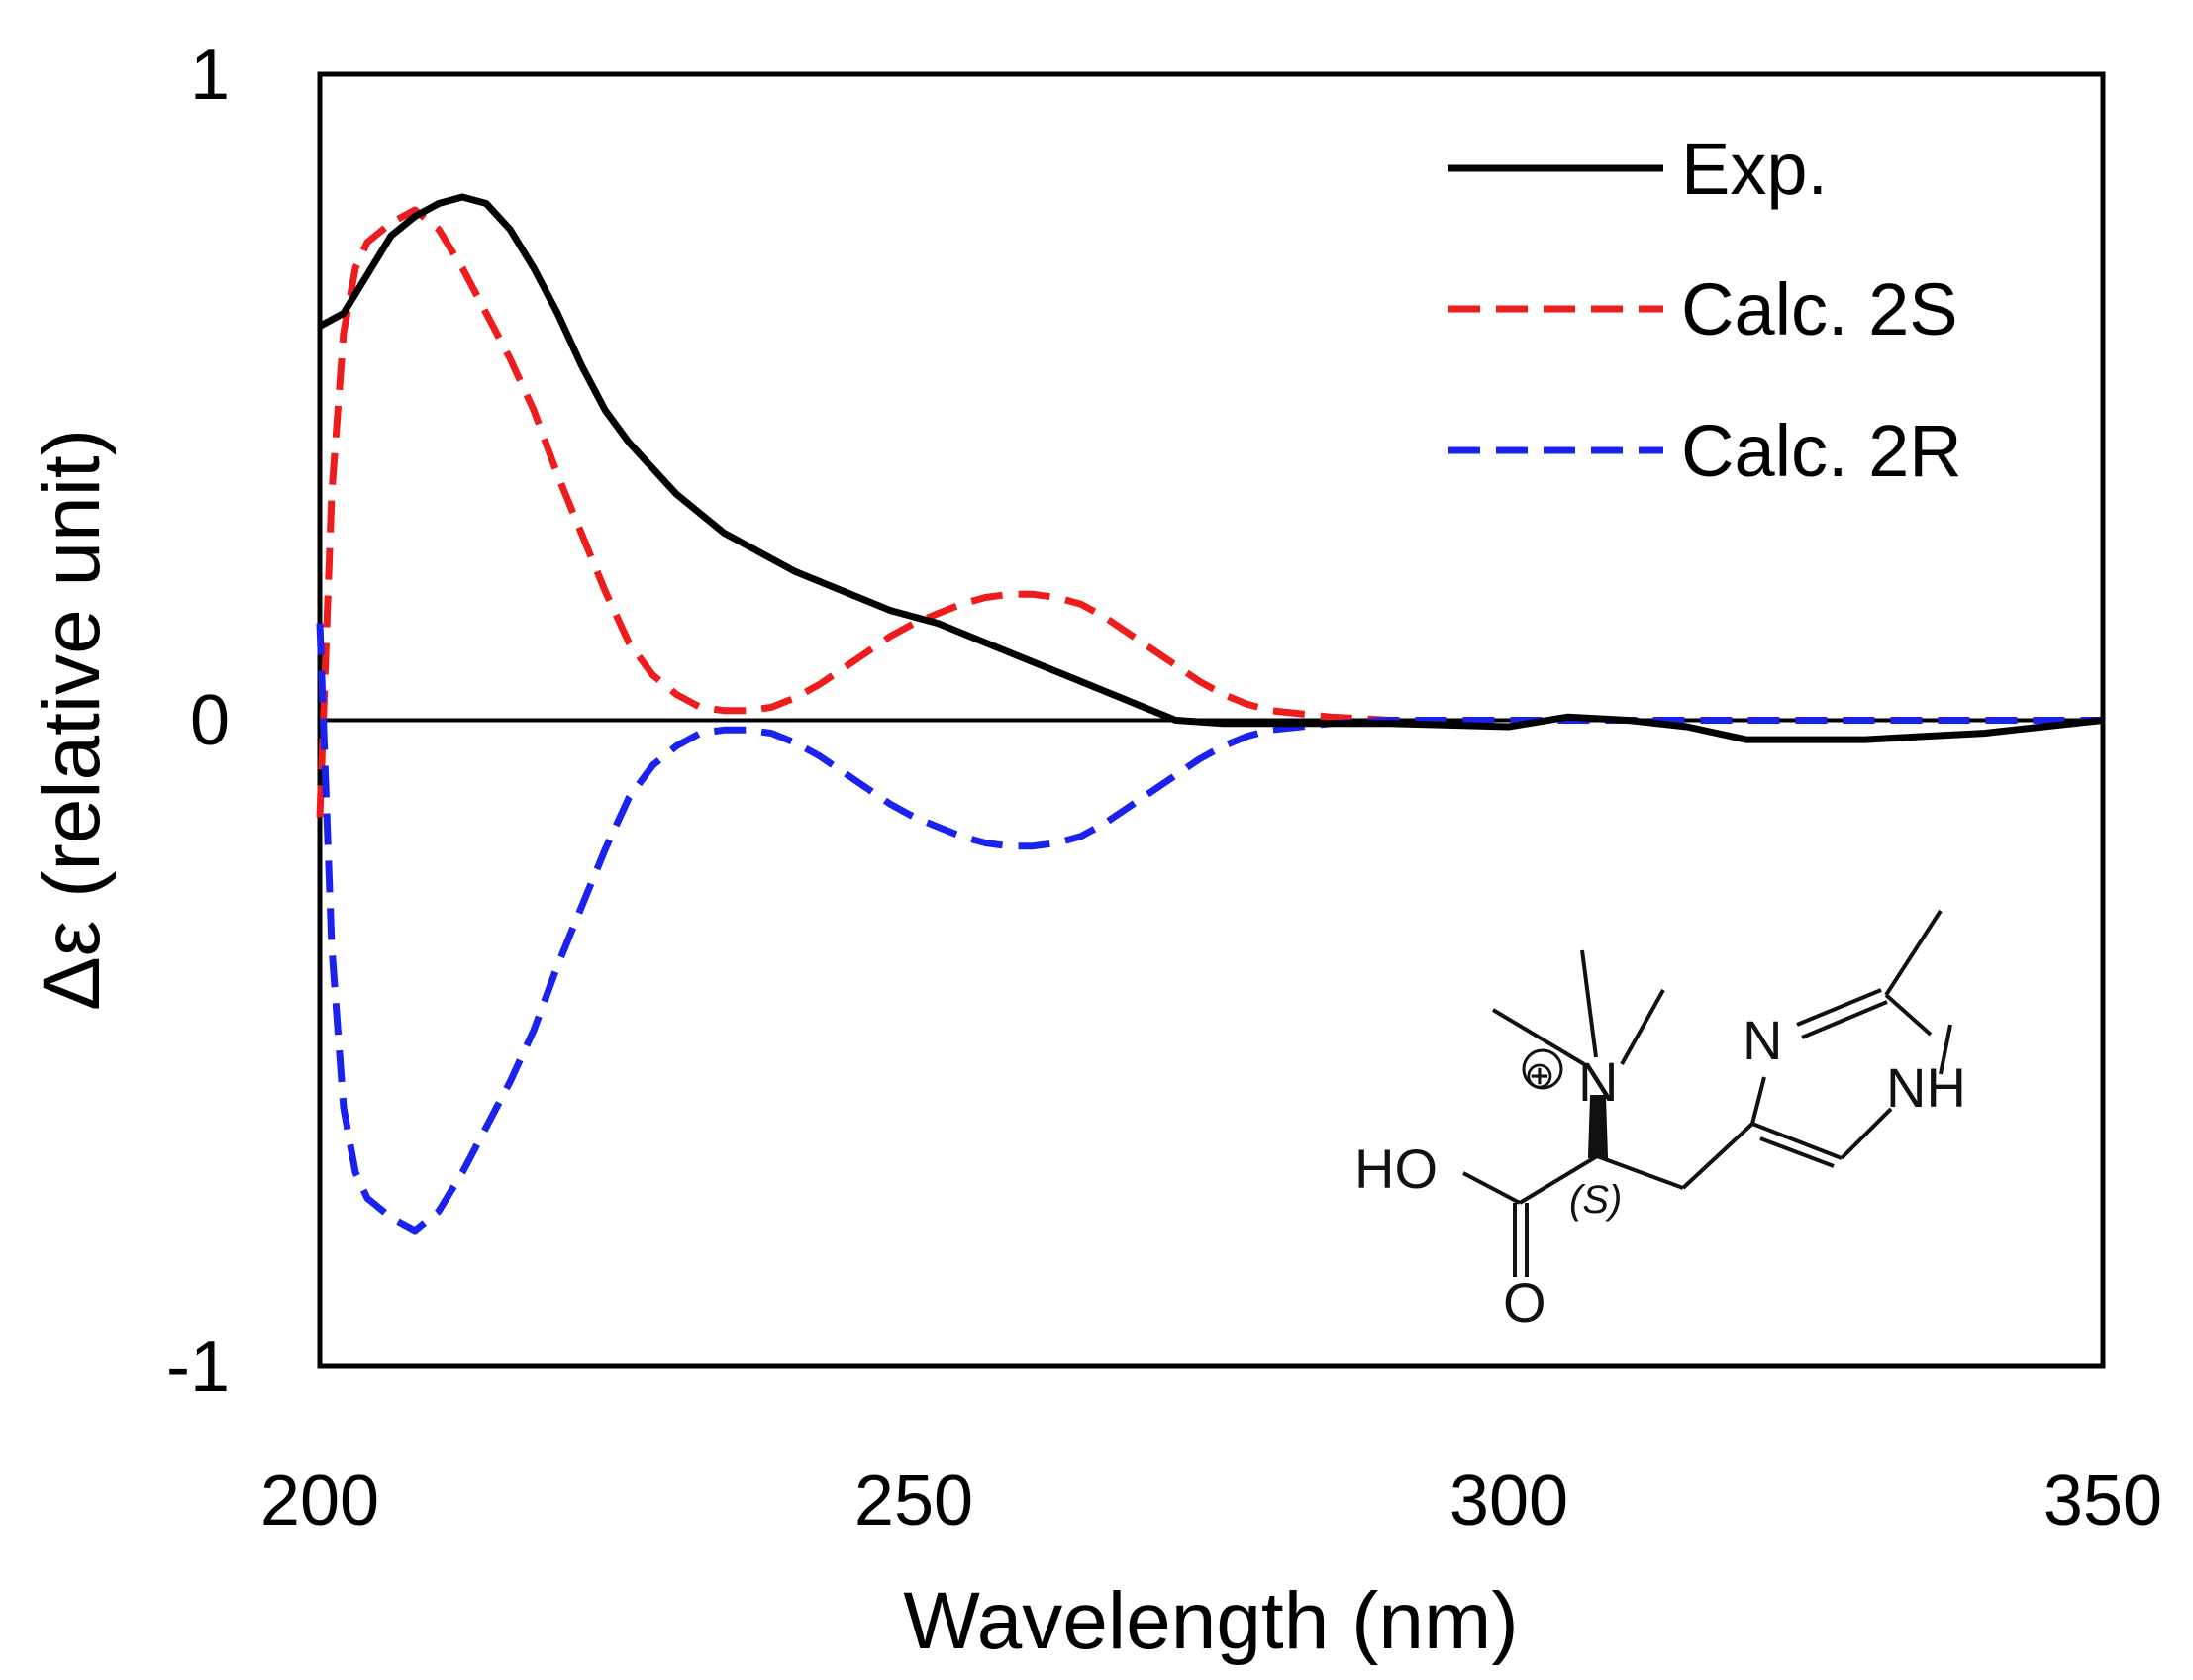 The image size is (2193, 1680). Describe the element at coordinates (1525, 1302) in the screenshot. I see `atom-label-carbonyl-o: O` at that location.